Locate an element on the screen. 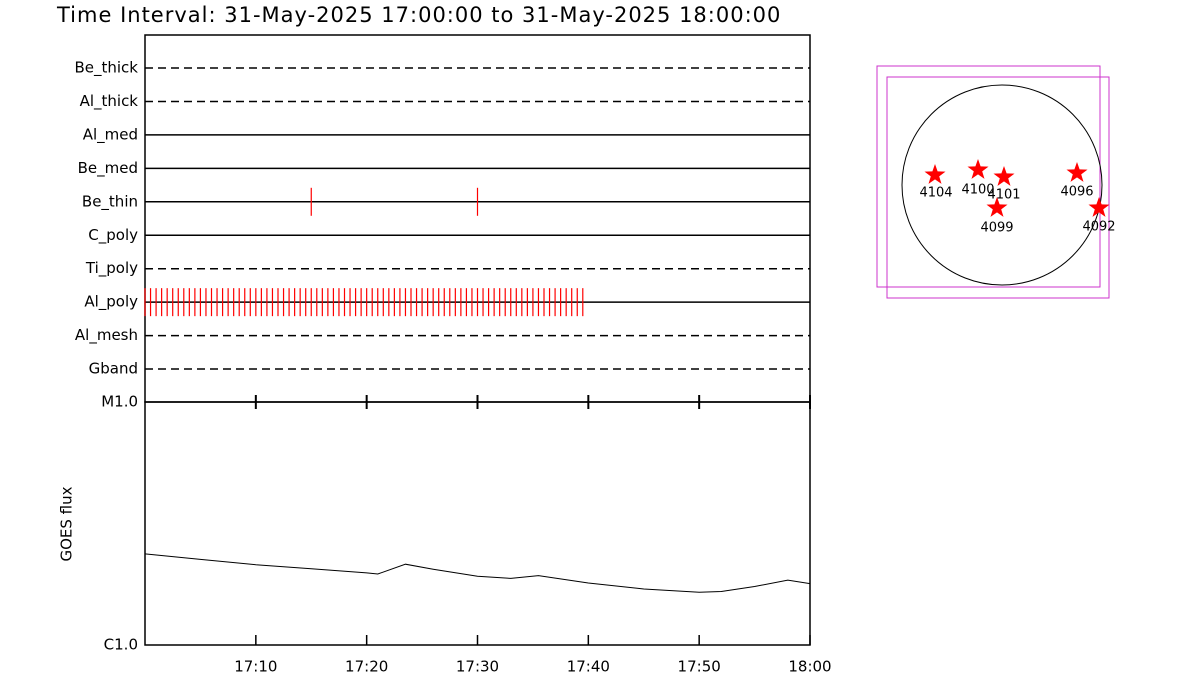 This screenshot has width=1200, height=700. y-tick-label: C1.0 is located at coordinates (121, 645).